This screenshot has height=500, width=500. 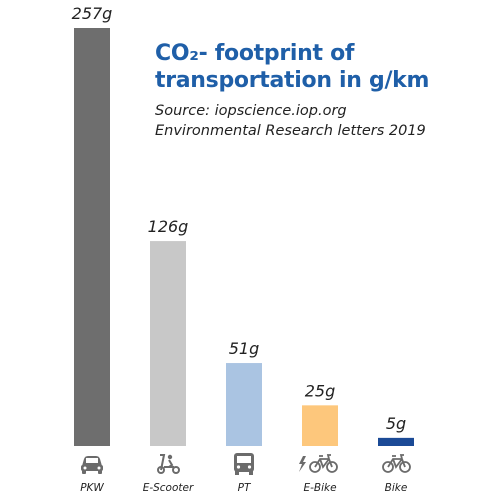 I want to click on source-line-1: Source: iopscience.iop.org, so click(x=251, y=111).